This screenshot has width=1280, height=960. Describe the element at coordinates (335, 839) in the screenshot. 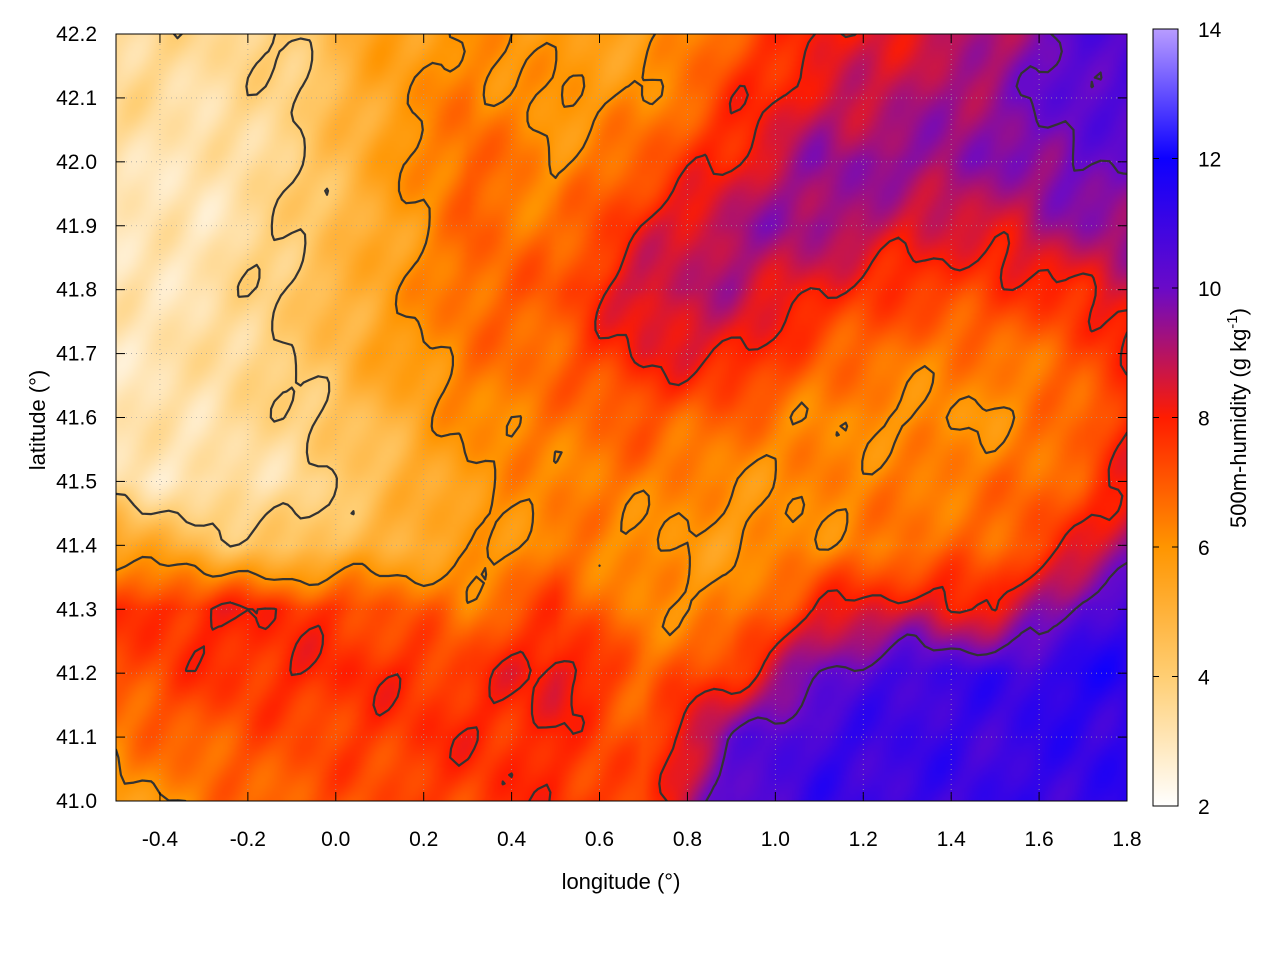

I see `x-tick-label: 0.0` at that location.